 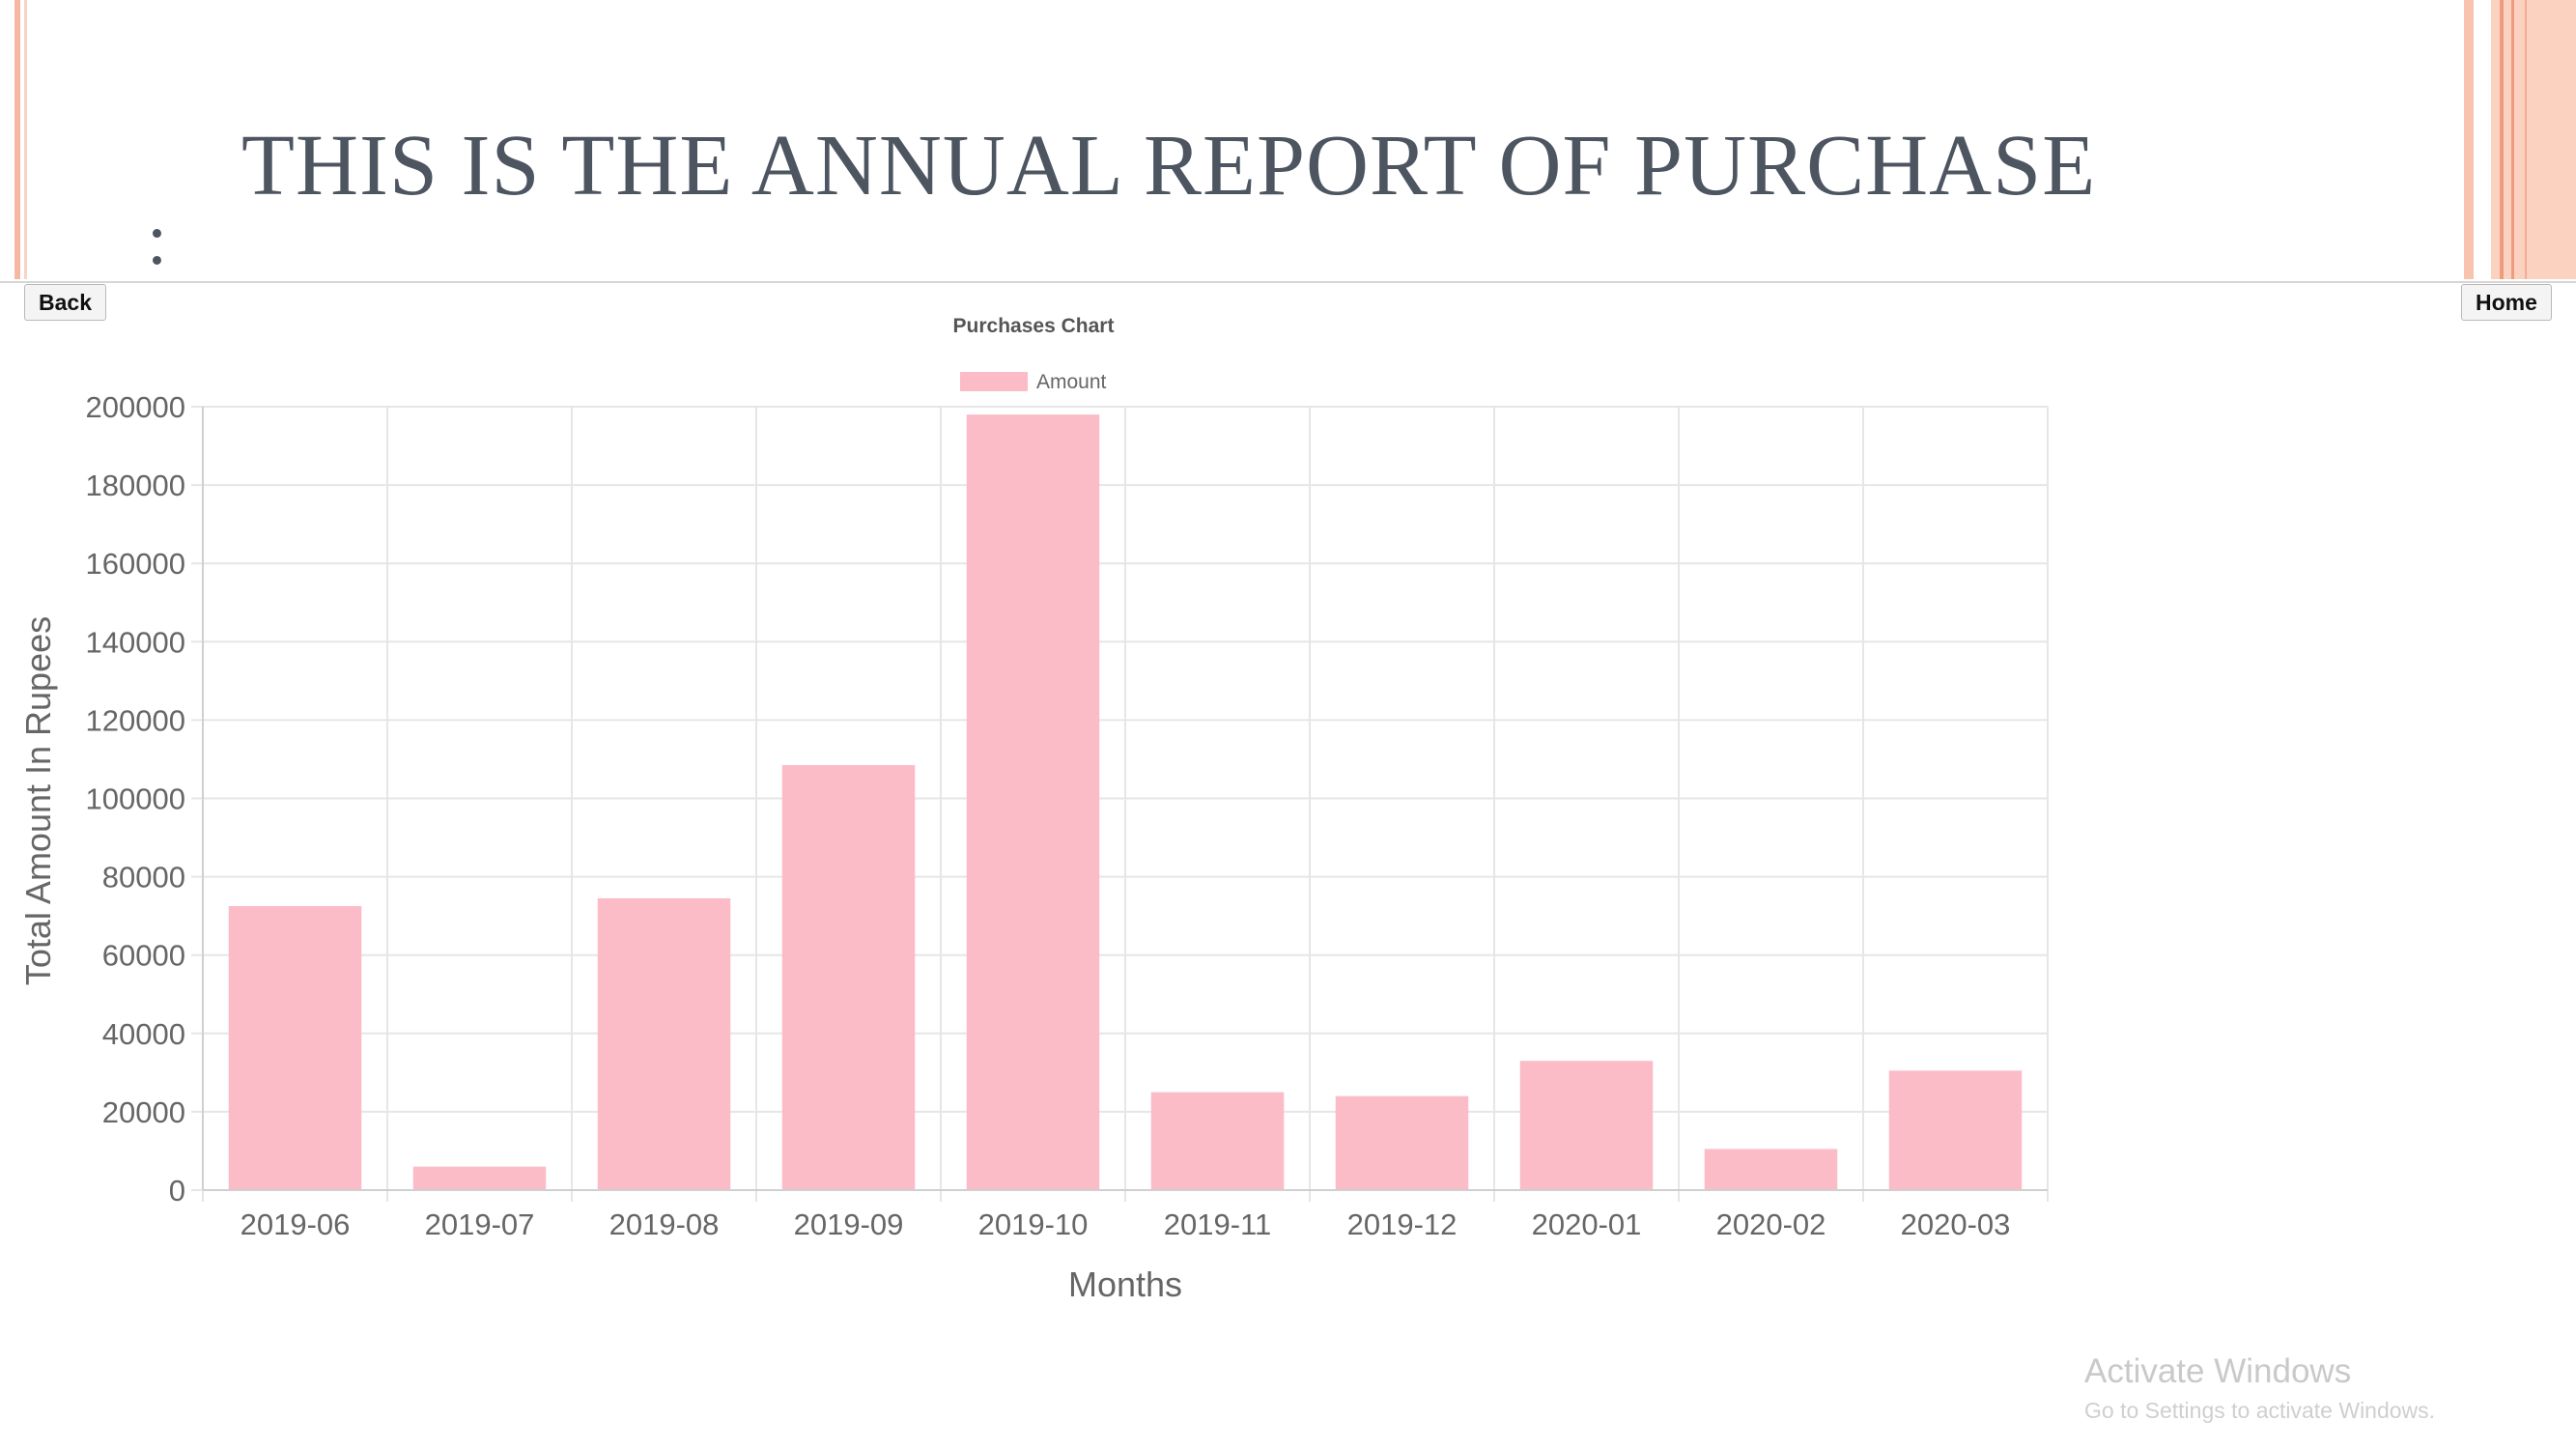 I want to click on y-tick-label: 60000, so click(x=143, y=956).